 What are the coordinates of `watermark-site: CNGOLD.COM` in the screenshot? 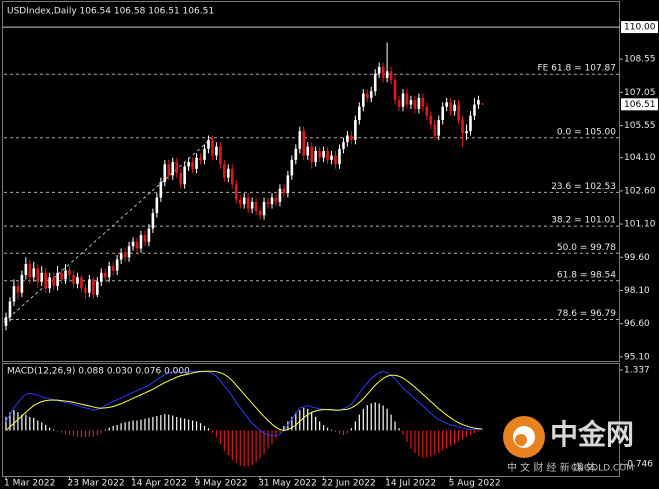 It's located at (602, 469).